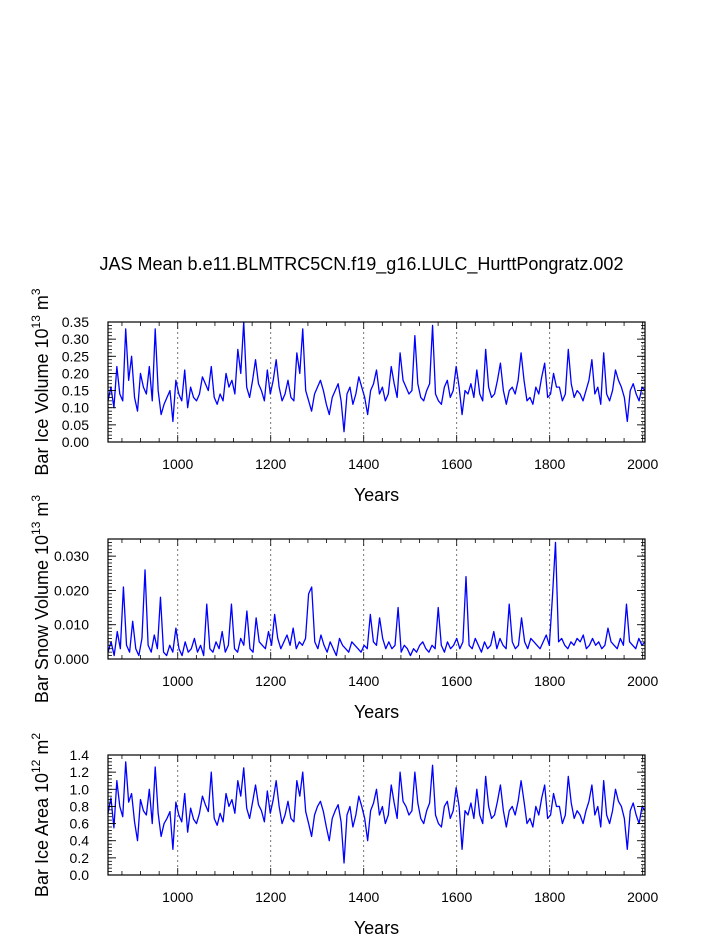  What do you see at coordinates (80, 858) in the screenshot?
I see `y-tick-label: 0.2` at bounding box center [80, 858].